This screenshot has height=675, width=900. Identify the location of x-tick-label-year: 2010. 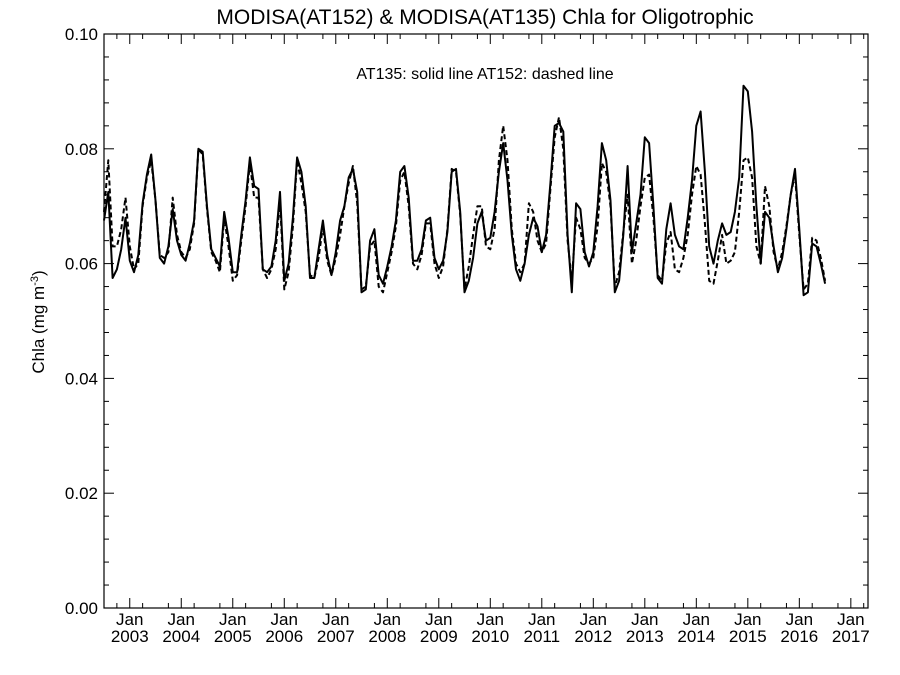
(490, 636).